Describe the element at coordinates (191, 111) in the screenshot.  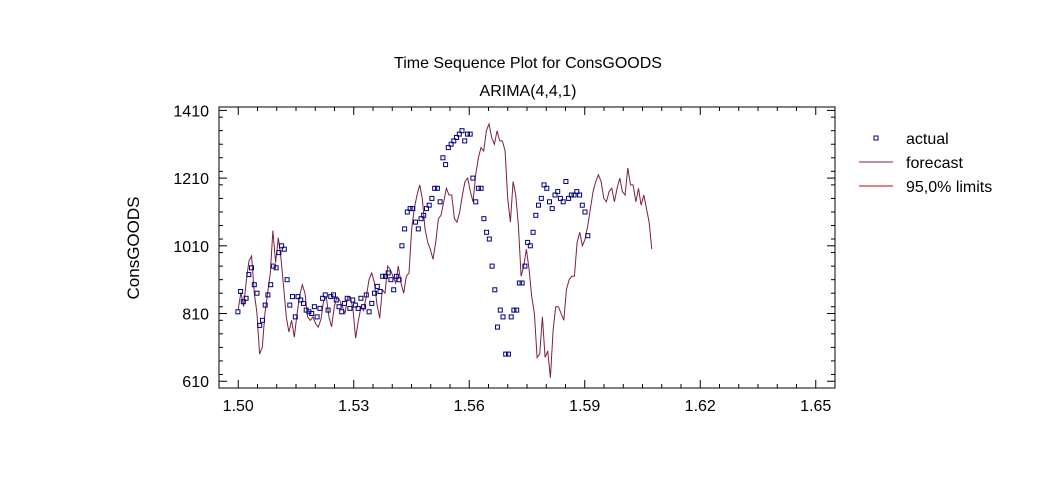
I see `y-tick-label: 1410` at that location.